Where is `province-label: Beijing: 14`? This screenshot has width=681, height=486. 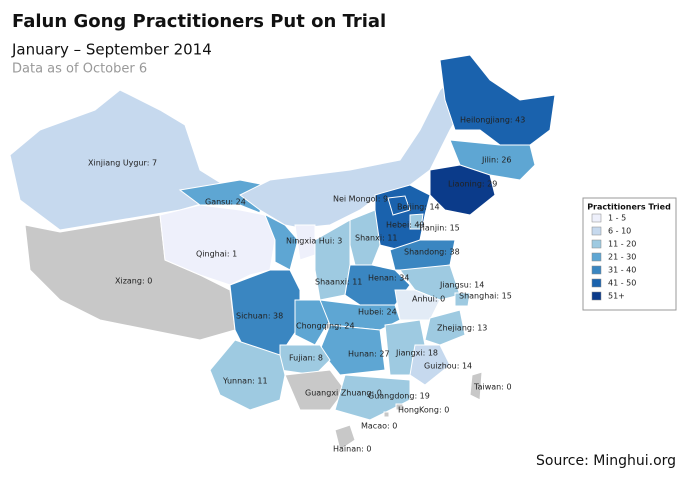 province-label: Beijing: 14 is located at coordinates (418, 207).